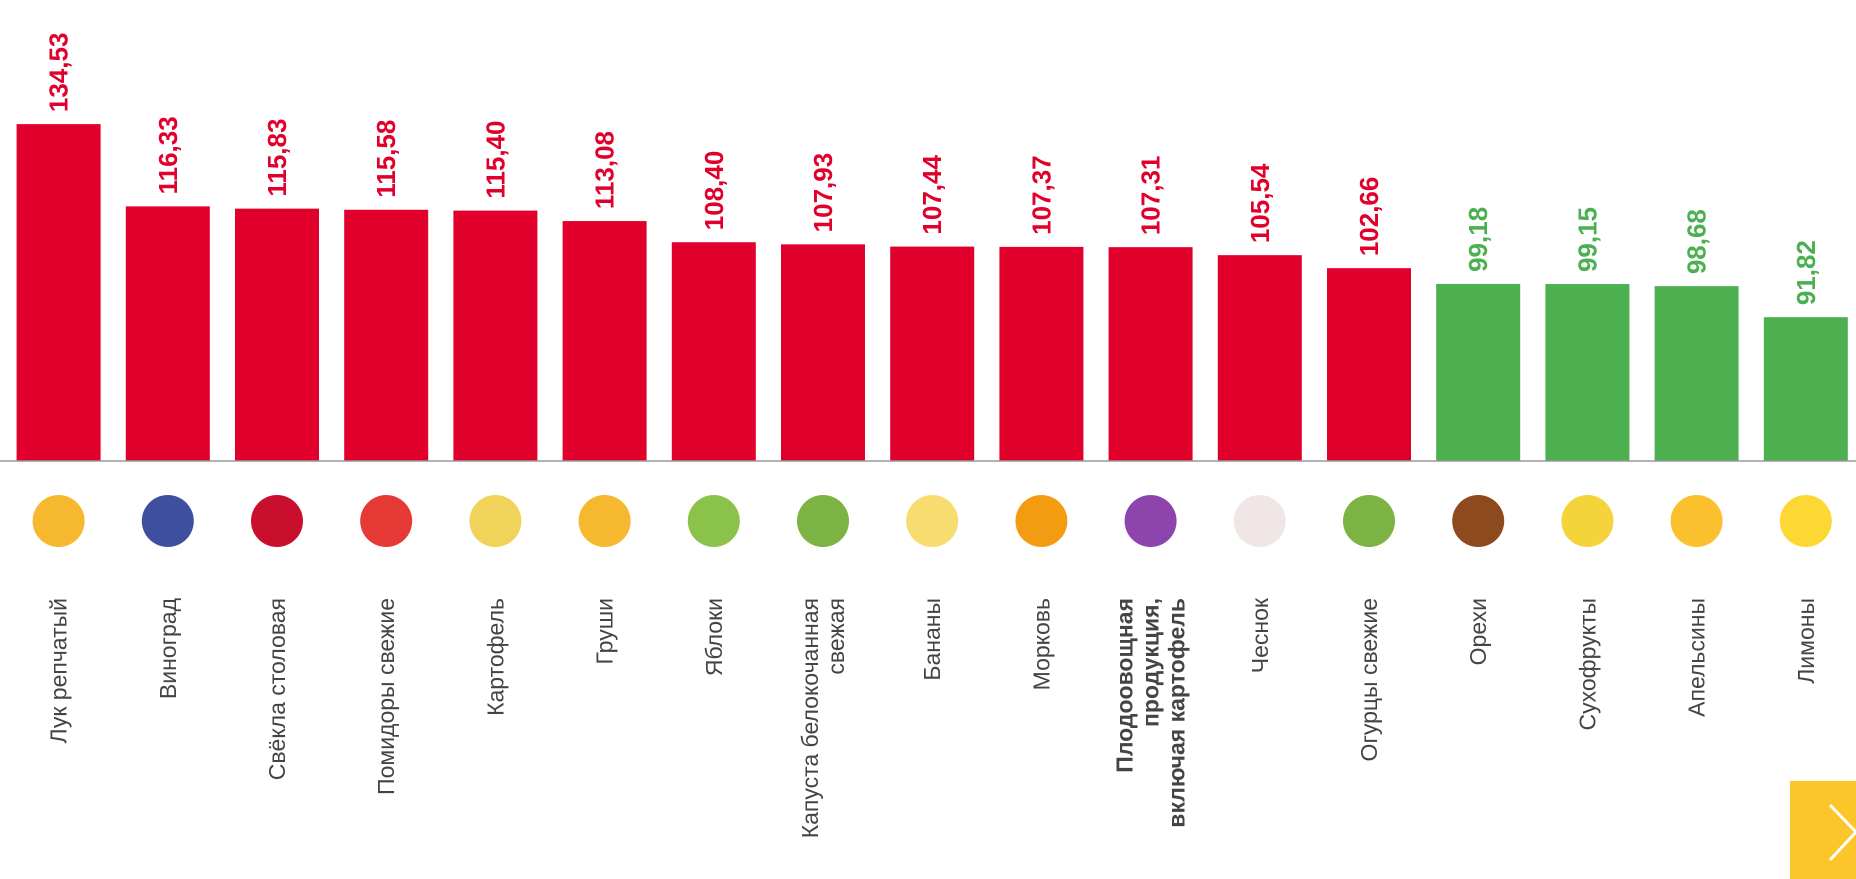 The image size is (1856, 879). Describe the element at coordinates (1478, 239) in the screenshot. I see `value-label: 99,18` at that location.